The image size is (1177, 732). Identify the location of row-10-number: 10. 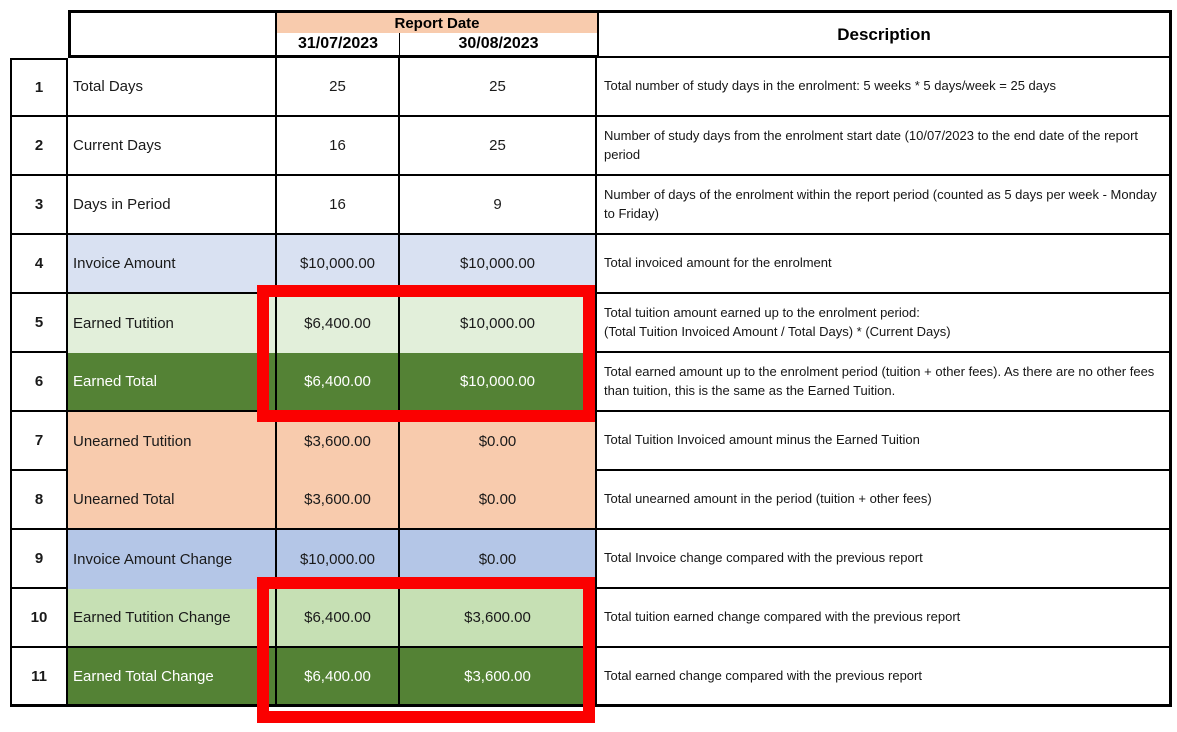
(39, 618).